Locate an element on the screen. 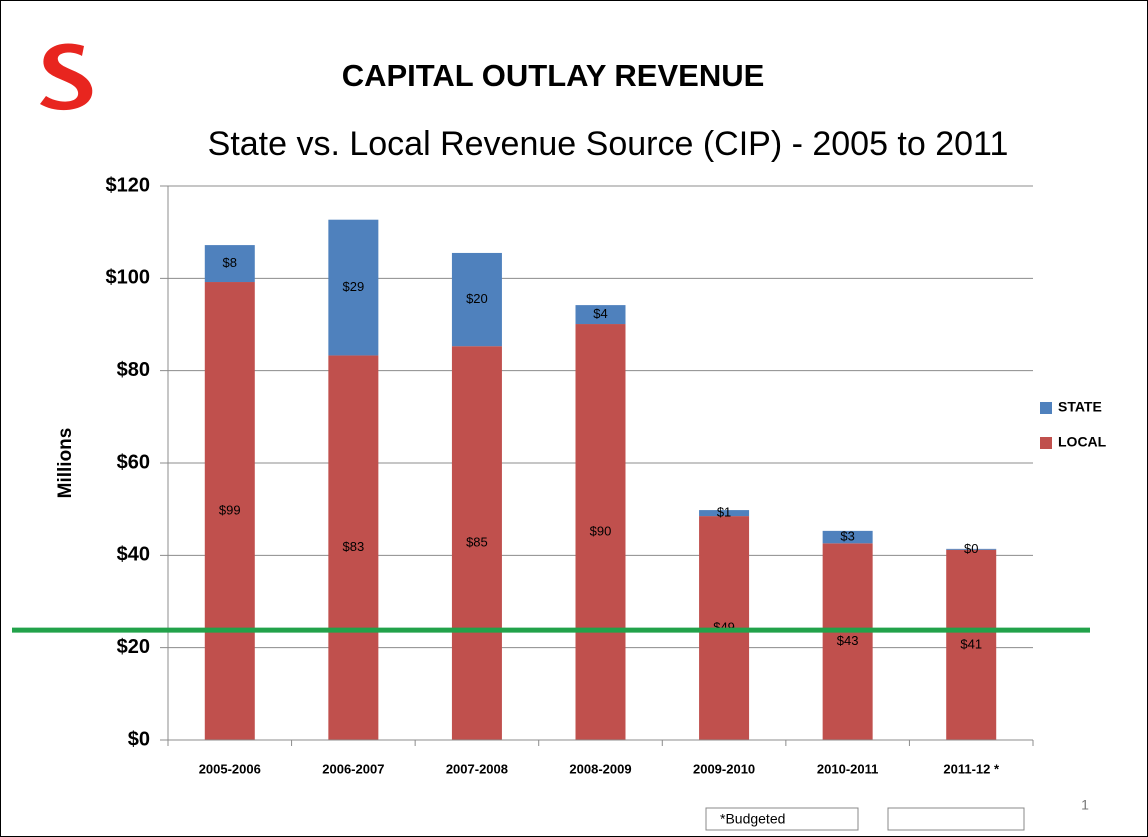 The height and width of the screenshot is (837, 1148). value-label: $43 is located at coordinates (848, 640).